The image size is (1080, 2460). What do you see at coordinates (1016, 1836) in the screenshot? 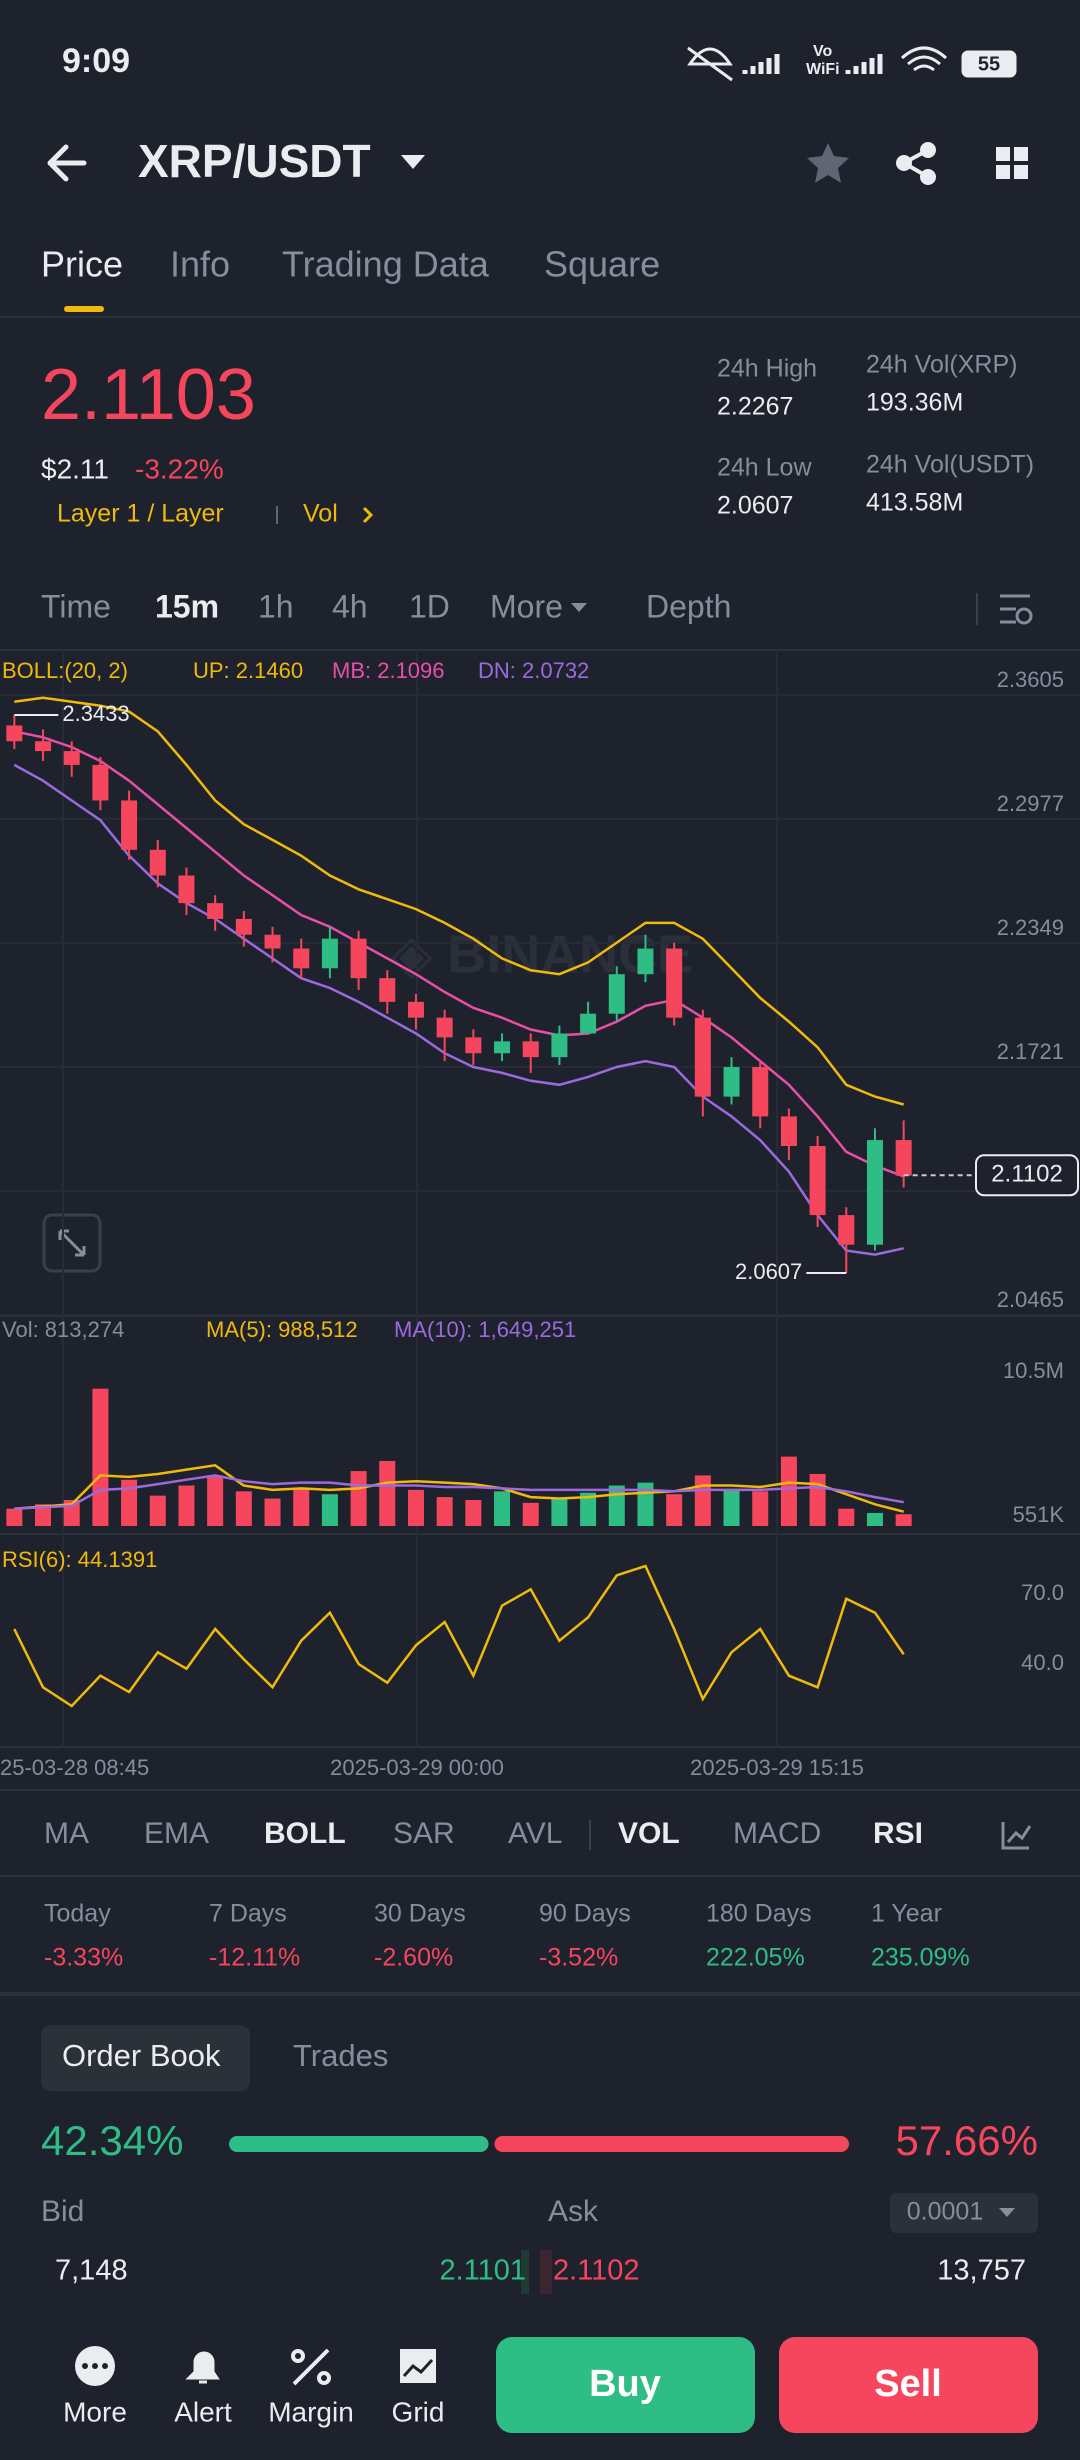
I see `indicator-settings` at bounding box center [1016, 1836].